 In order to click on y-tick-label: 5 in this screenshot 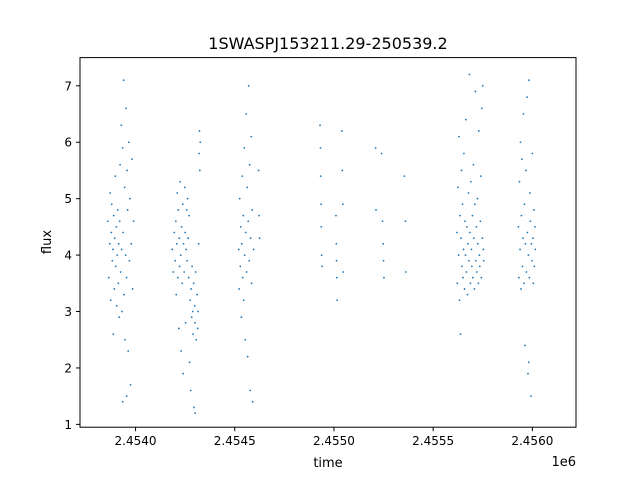, I will do `click(68, 199)`.